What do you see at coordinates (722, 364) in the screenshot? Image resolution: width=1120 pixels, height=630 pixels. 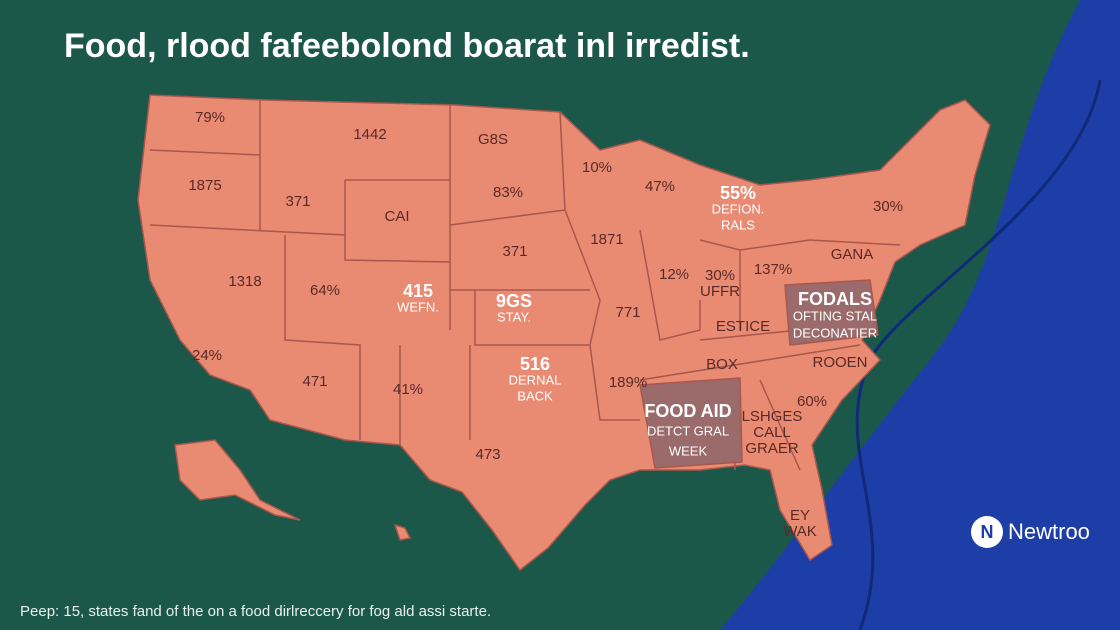 I see `region-label: BOX` at bounding box center [722, 364].